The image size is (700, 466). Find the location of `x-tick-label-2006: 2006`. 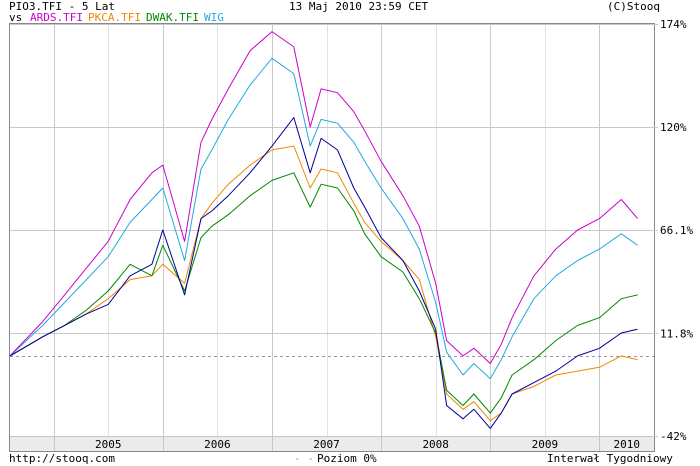

x-tick-label-2006: 2006 is located at coordinates (217, 444).